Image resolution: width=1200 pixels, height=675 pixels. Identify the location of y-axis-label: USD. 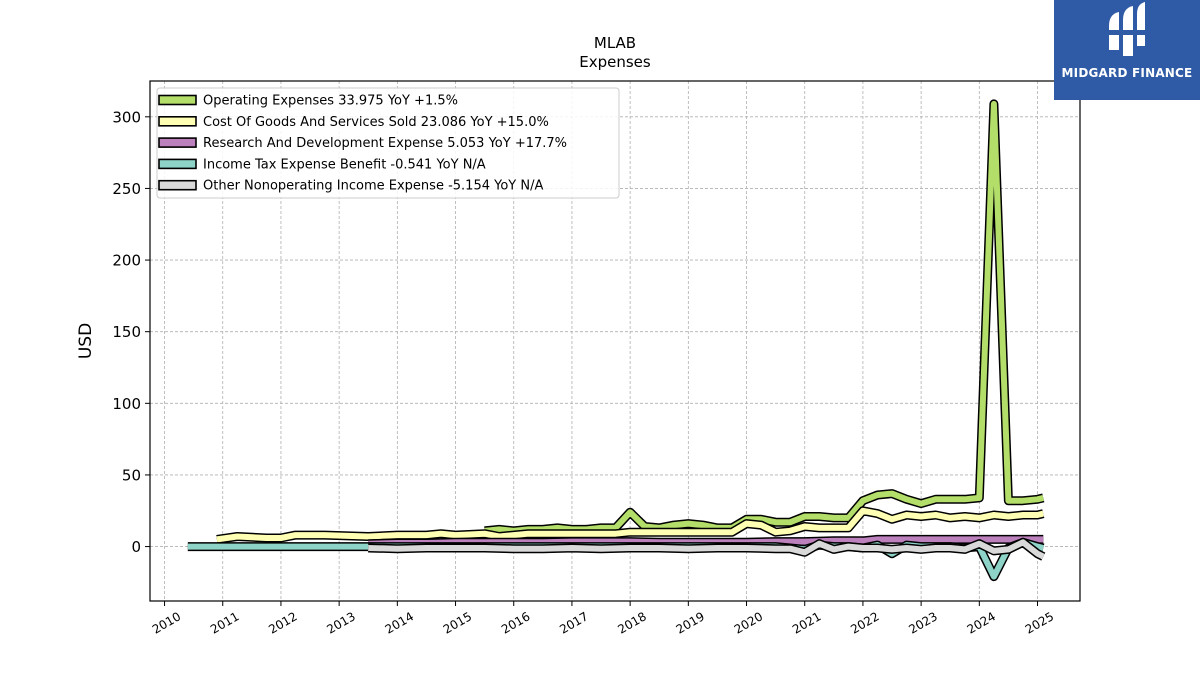
(86, 341).